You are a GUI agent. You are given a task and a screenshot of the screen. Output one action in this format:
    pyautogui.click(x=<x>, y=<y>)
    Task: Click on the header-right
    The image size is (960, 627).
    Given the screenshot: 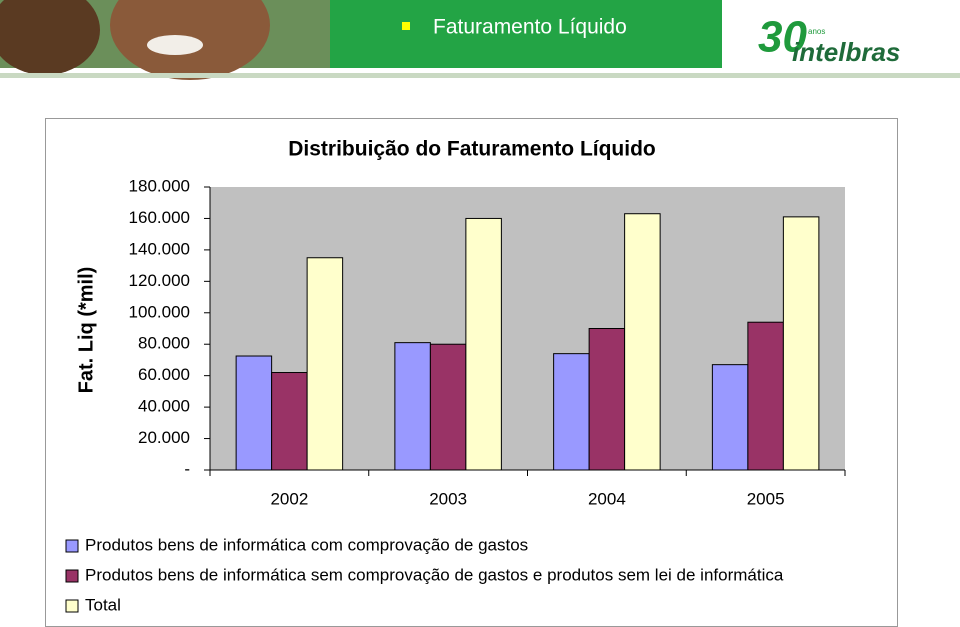 What is the action you would take?
    pyautogui.click(x=526, y=34)
    